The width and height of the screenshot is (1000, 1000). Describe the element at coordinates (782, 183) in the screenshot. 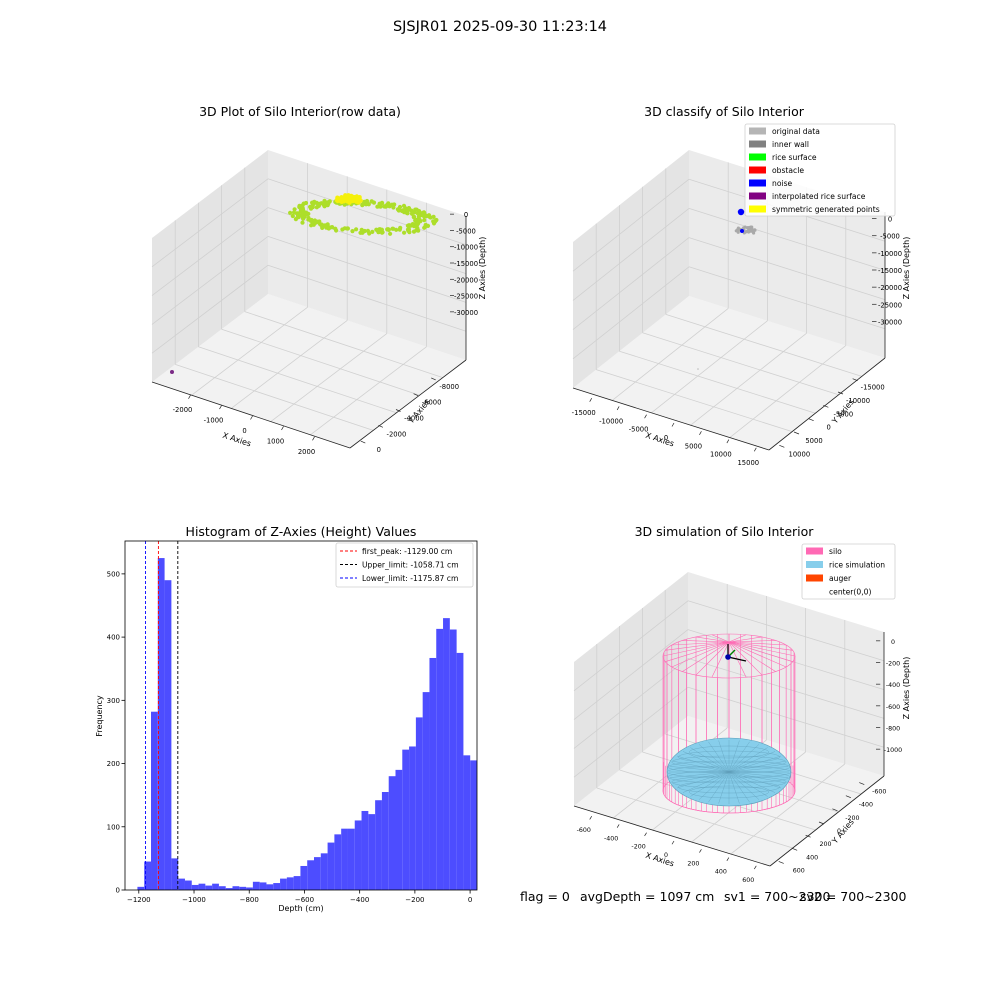

I see `classify-legend-label: noise` at that location.